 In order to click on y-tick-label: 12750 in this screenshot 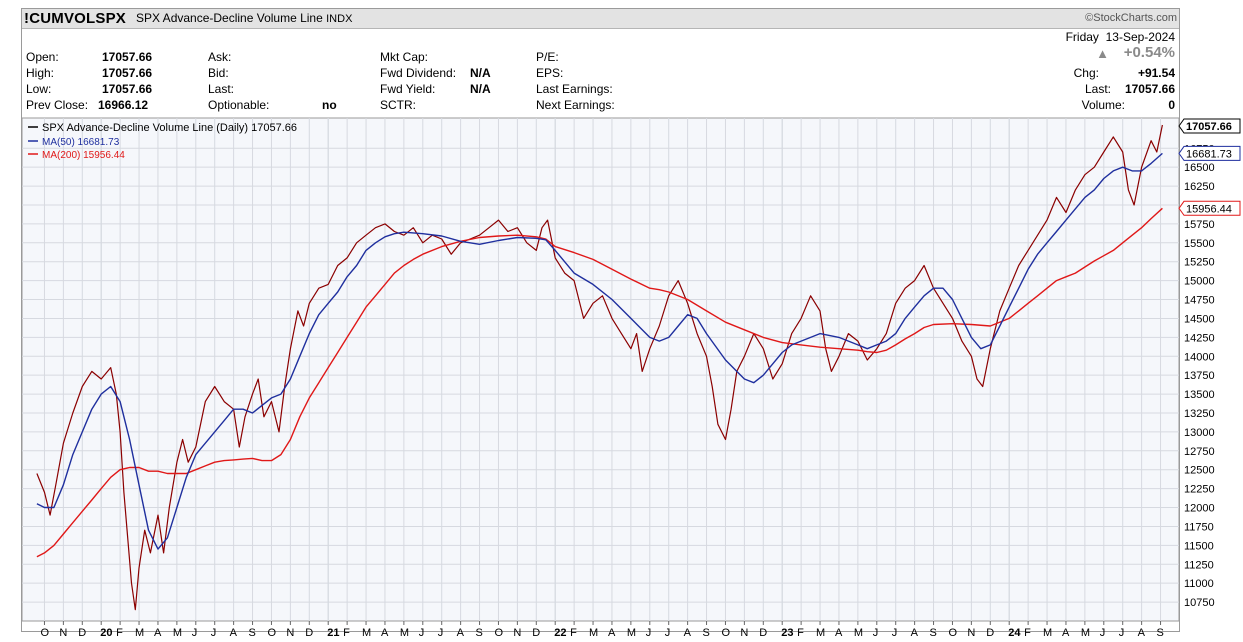, I will do `click(1199, 452)`.